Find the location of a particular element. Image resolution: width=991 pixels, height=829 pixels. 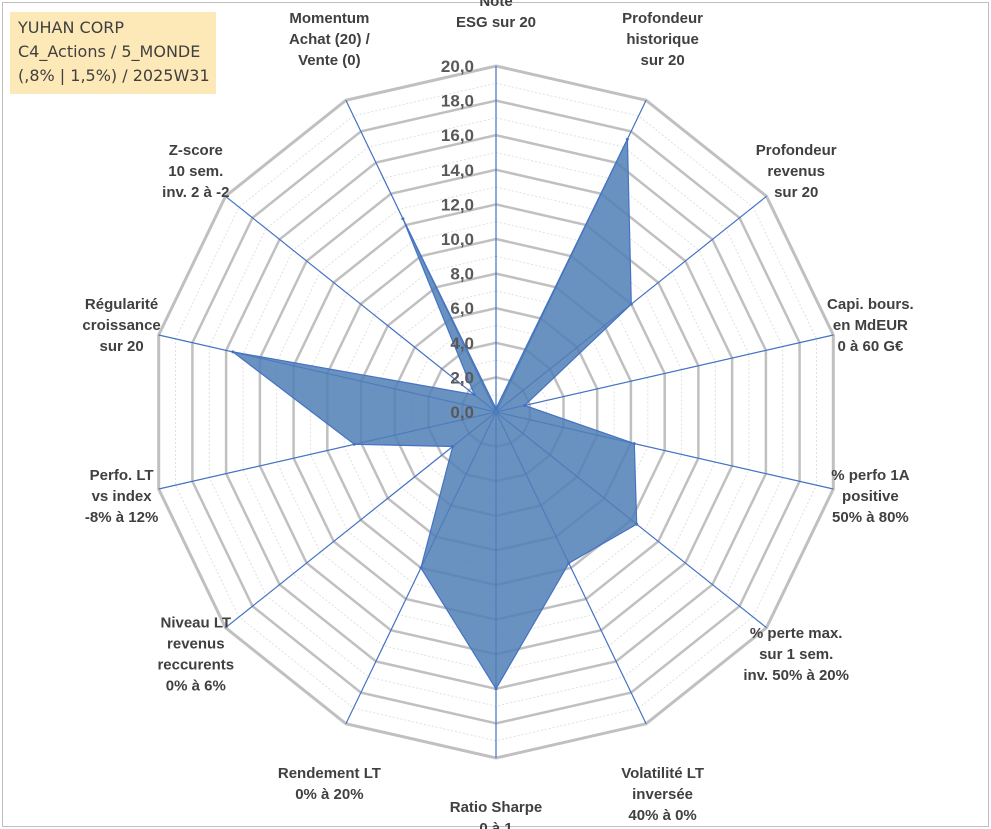

axis-label-line: ESG sur 20 is located at coordinates (496, 22).